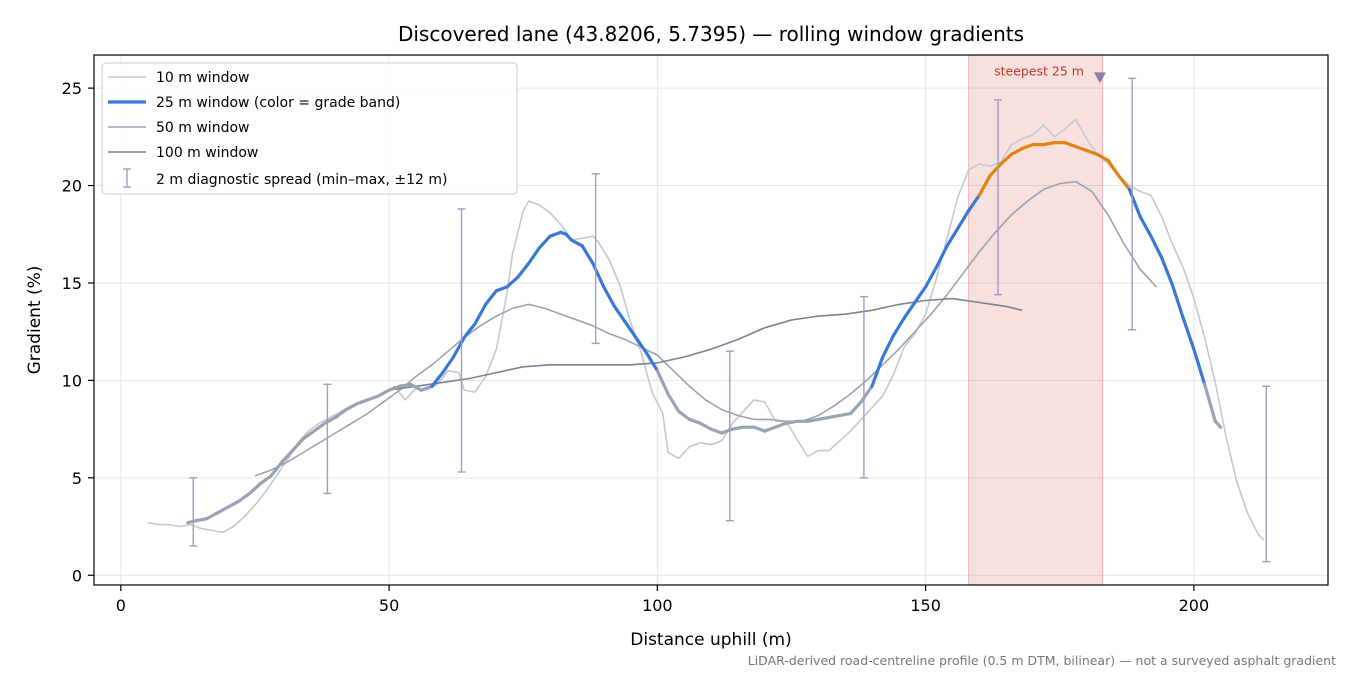 The height and width of the screenshot is (675, 1350). What do you see at coordinates (389, 605) in the screenshot?
I see `x-tick-label: 50` at bounding box center [389, 605].